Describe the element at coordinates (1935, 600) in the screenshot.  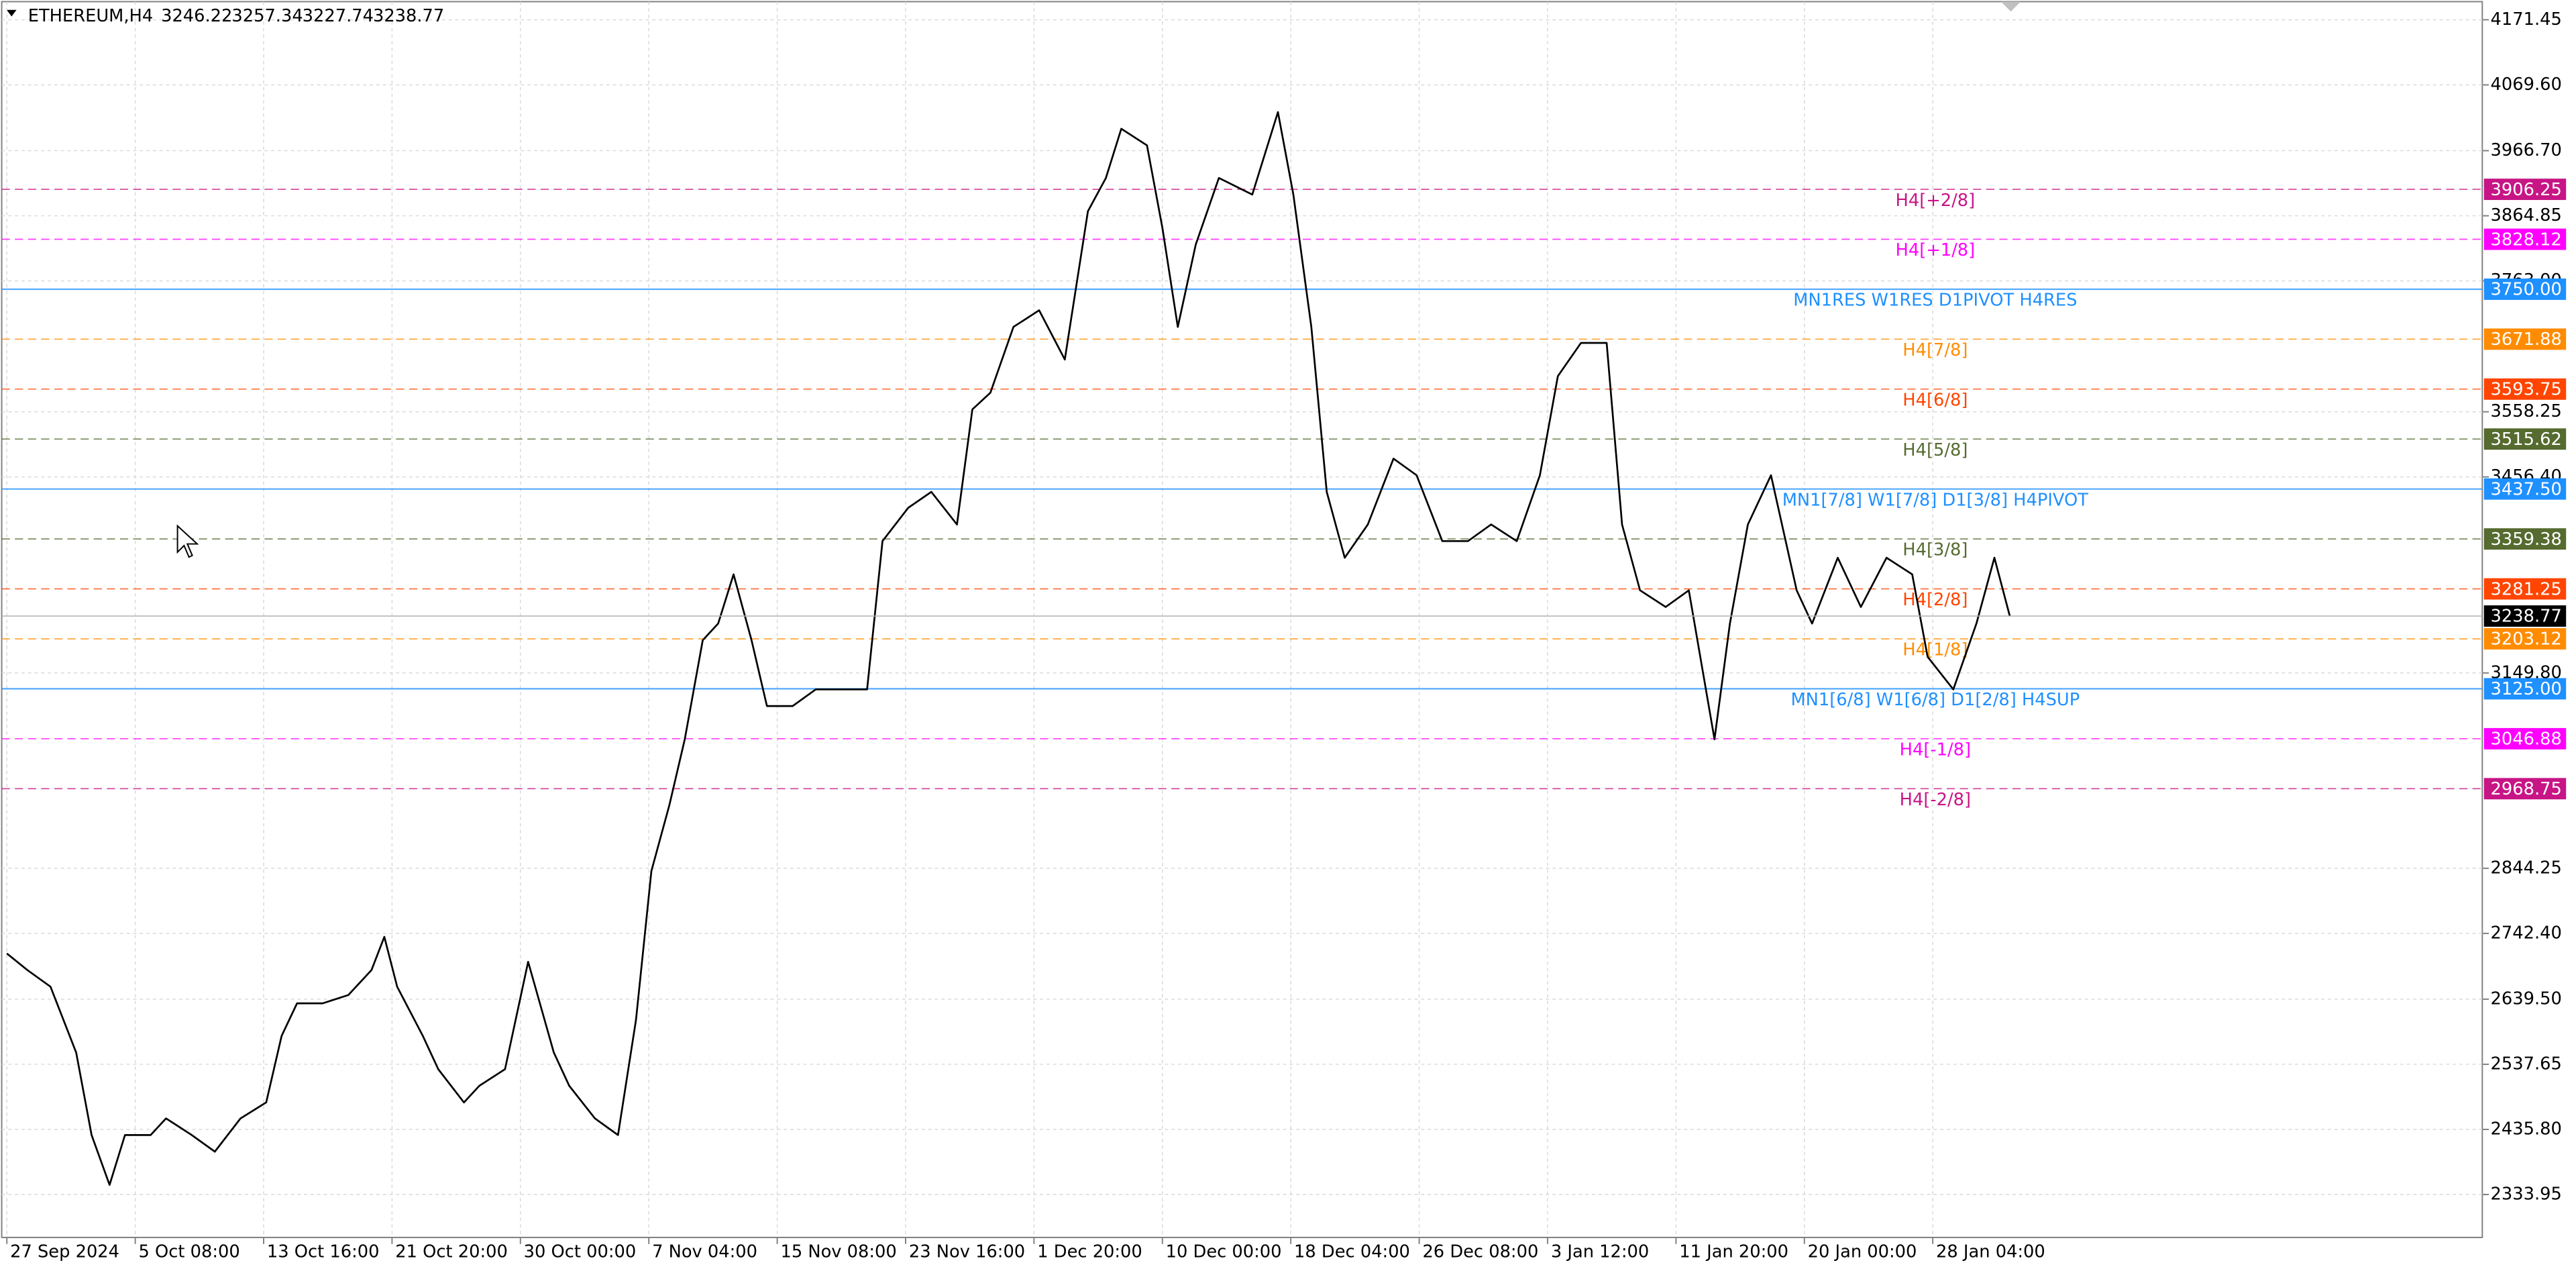
I see `level-label: H4[2/8]` at that location.